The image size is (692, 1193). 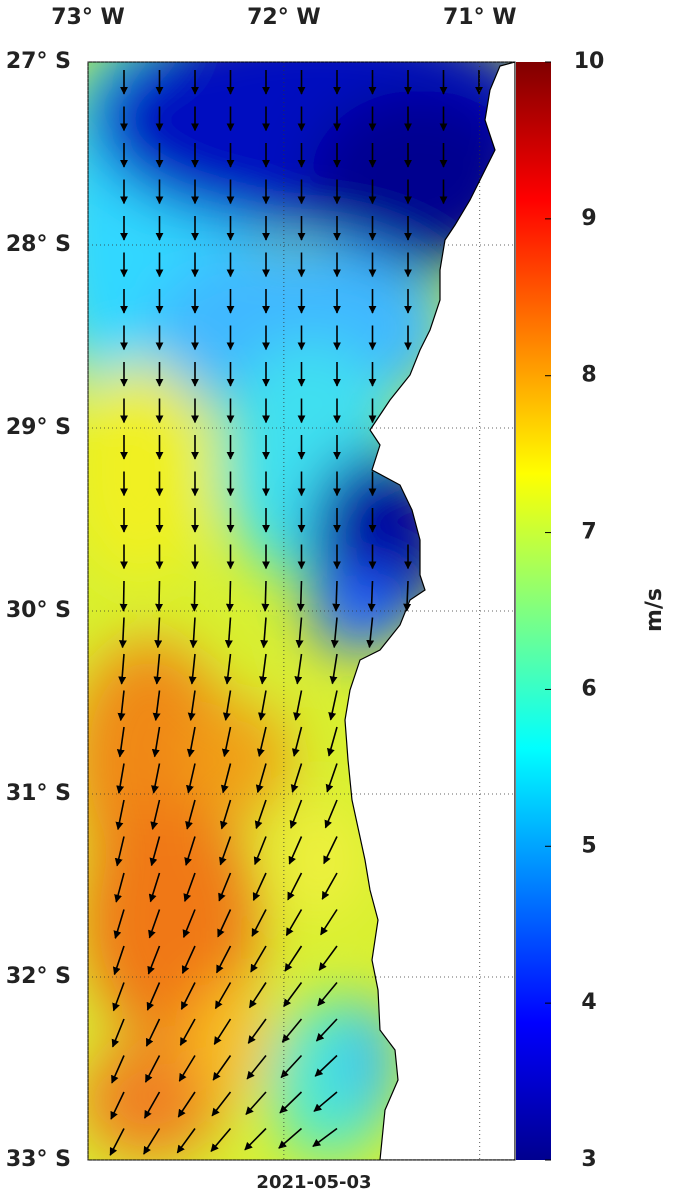 I want to click on lat-tick-label: 29° S, so click(x=38, y=427).